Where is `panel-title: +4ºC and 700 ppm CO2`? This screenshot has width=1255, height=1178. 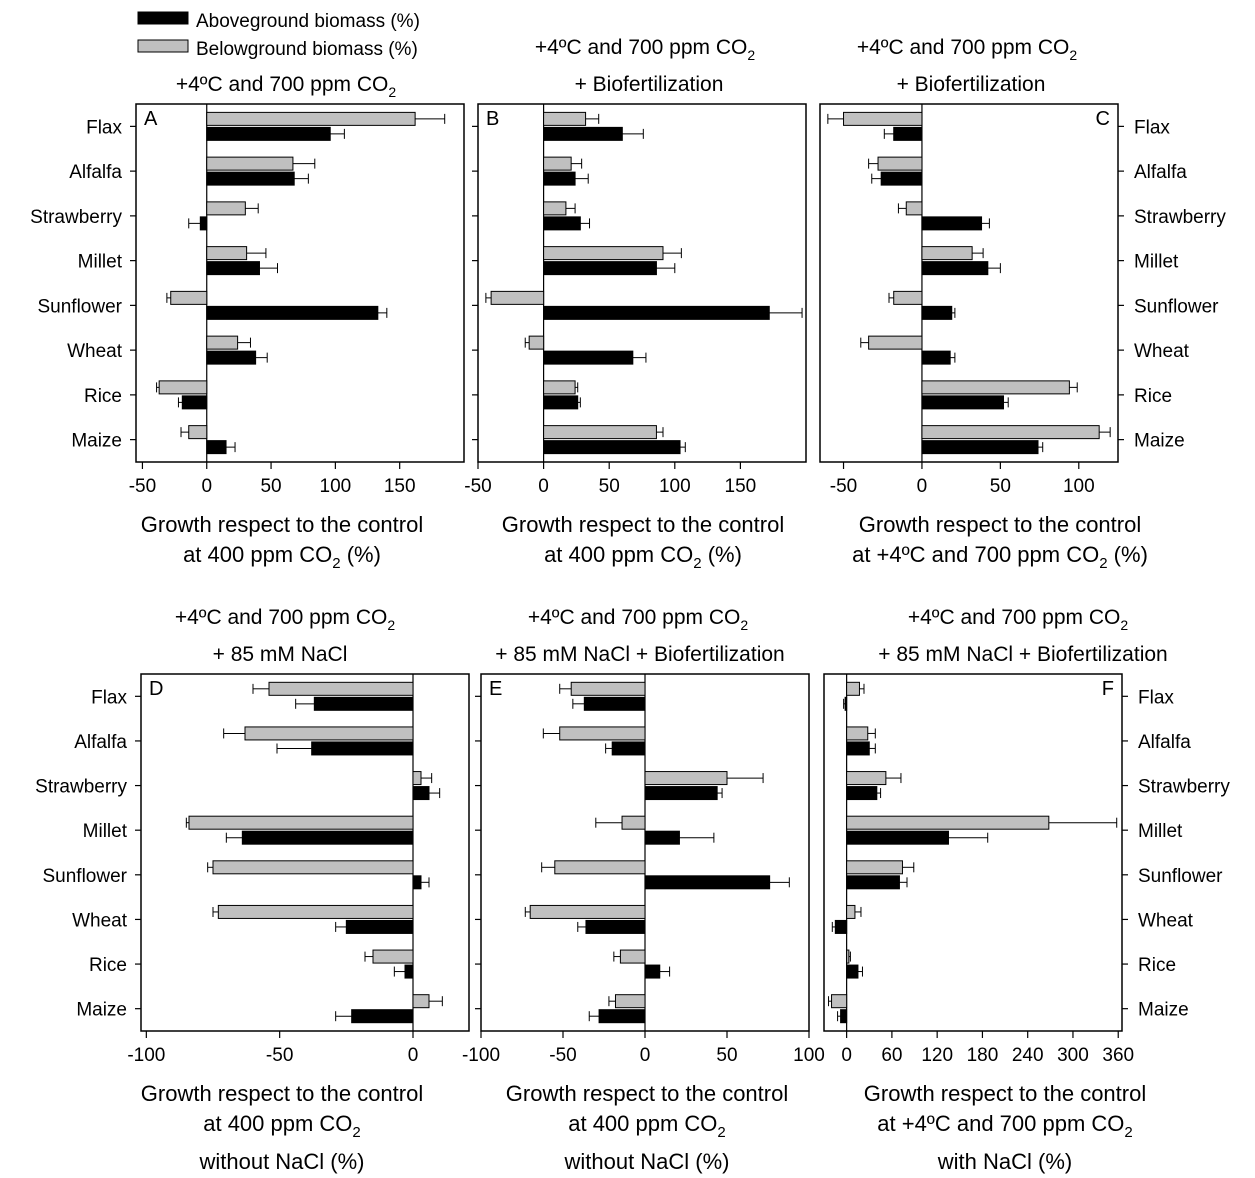
panel-title: +4ºC and 700 ppm CO2 is located at coordinates (286, 86).